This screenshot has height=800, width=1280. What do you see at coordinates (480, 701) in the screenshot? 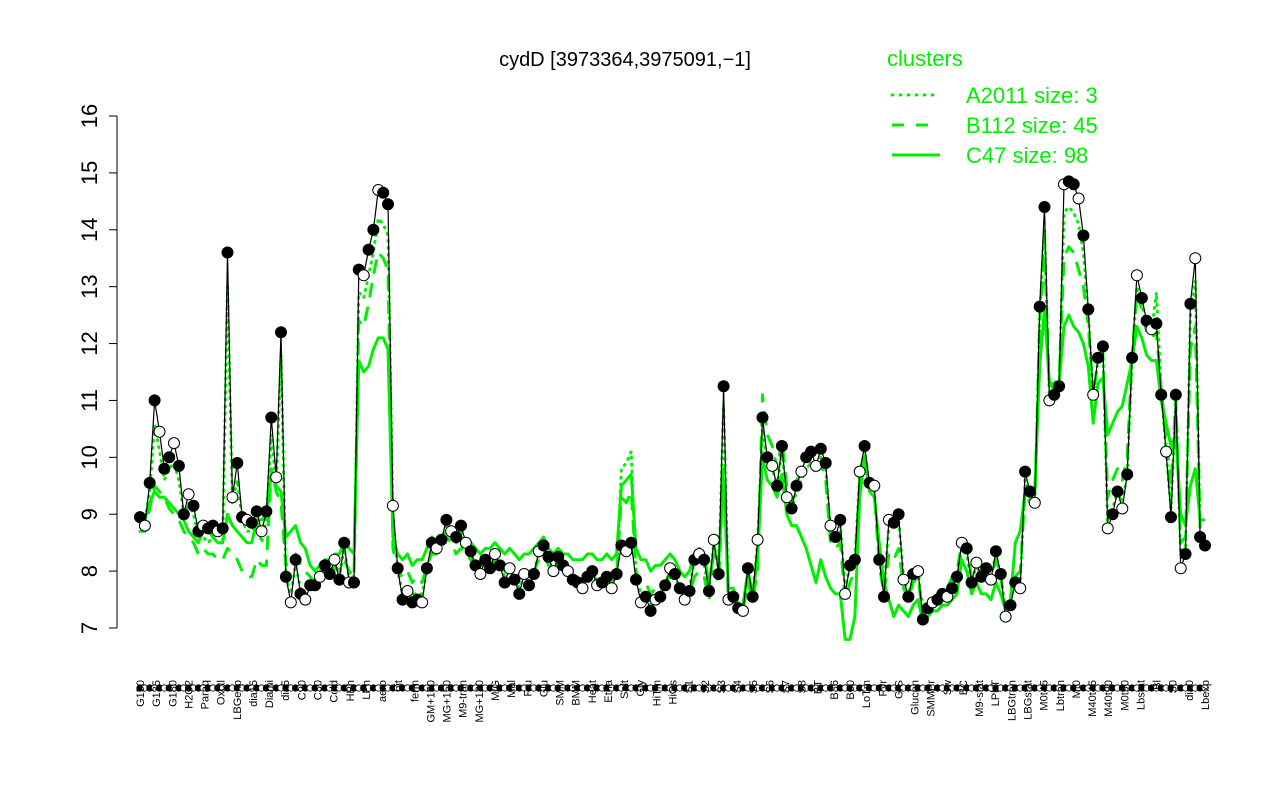
I see `x-tick-label: MG+120` at bounding box center [480, 701].